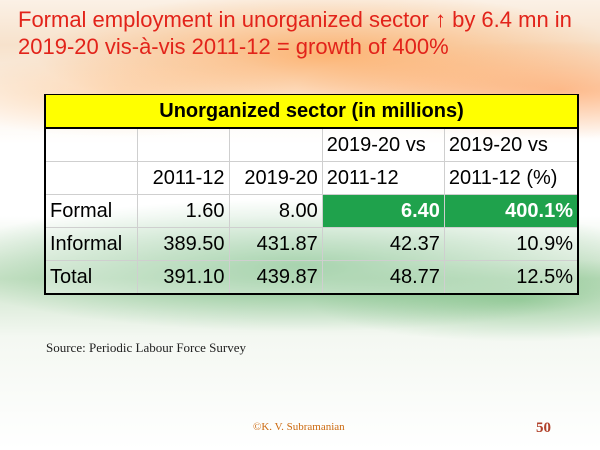 The image size is (600, 450). What do you see at coordinates (90, 211) in the screenshot?
I see `row-label: Formal` at bounding box center [90, 211].